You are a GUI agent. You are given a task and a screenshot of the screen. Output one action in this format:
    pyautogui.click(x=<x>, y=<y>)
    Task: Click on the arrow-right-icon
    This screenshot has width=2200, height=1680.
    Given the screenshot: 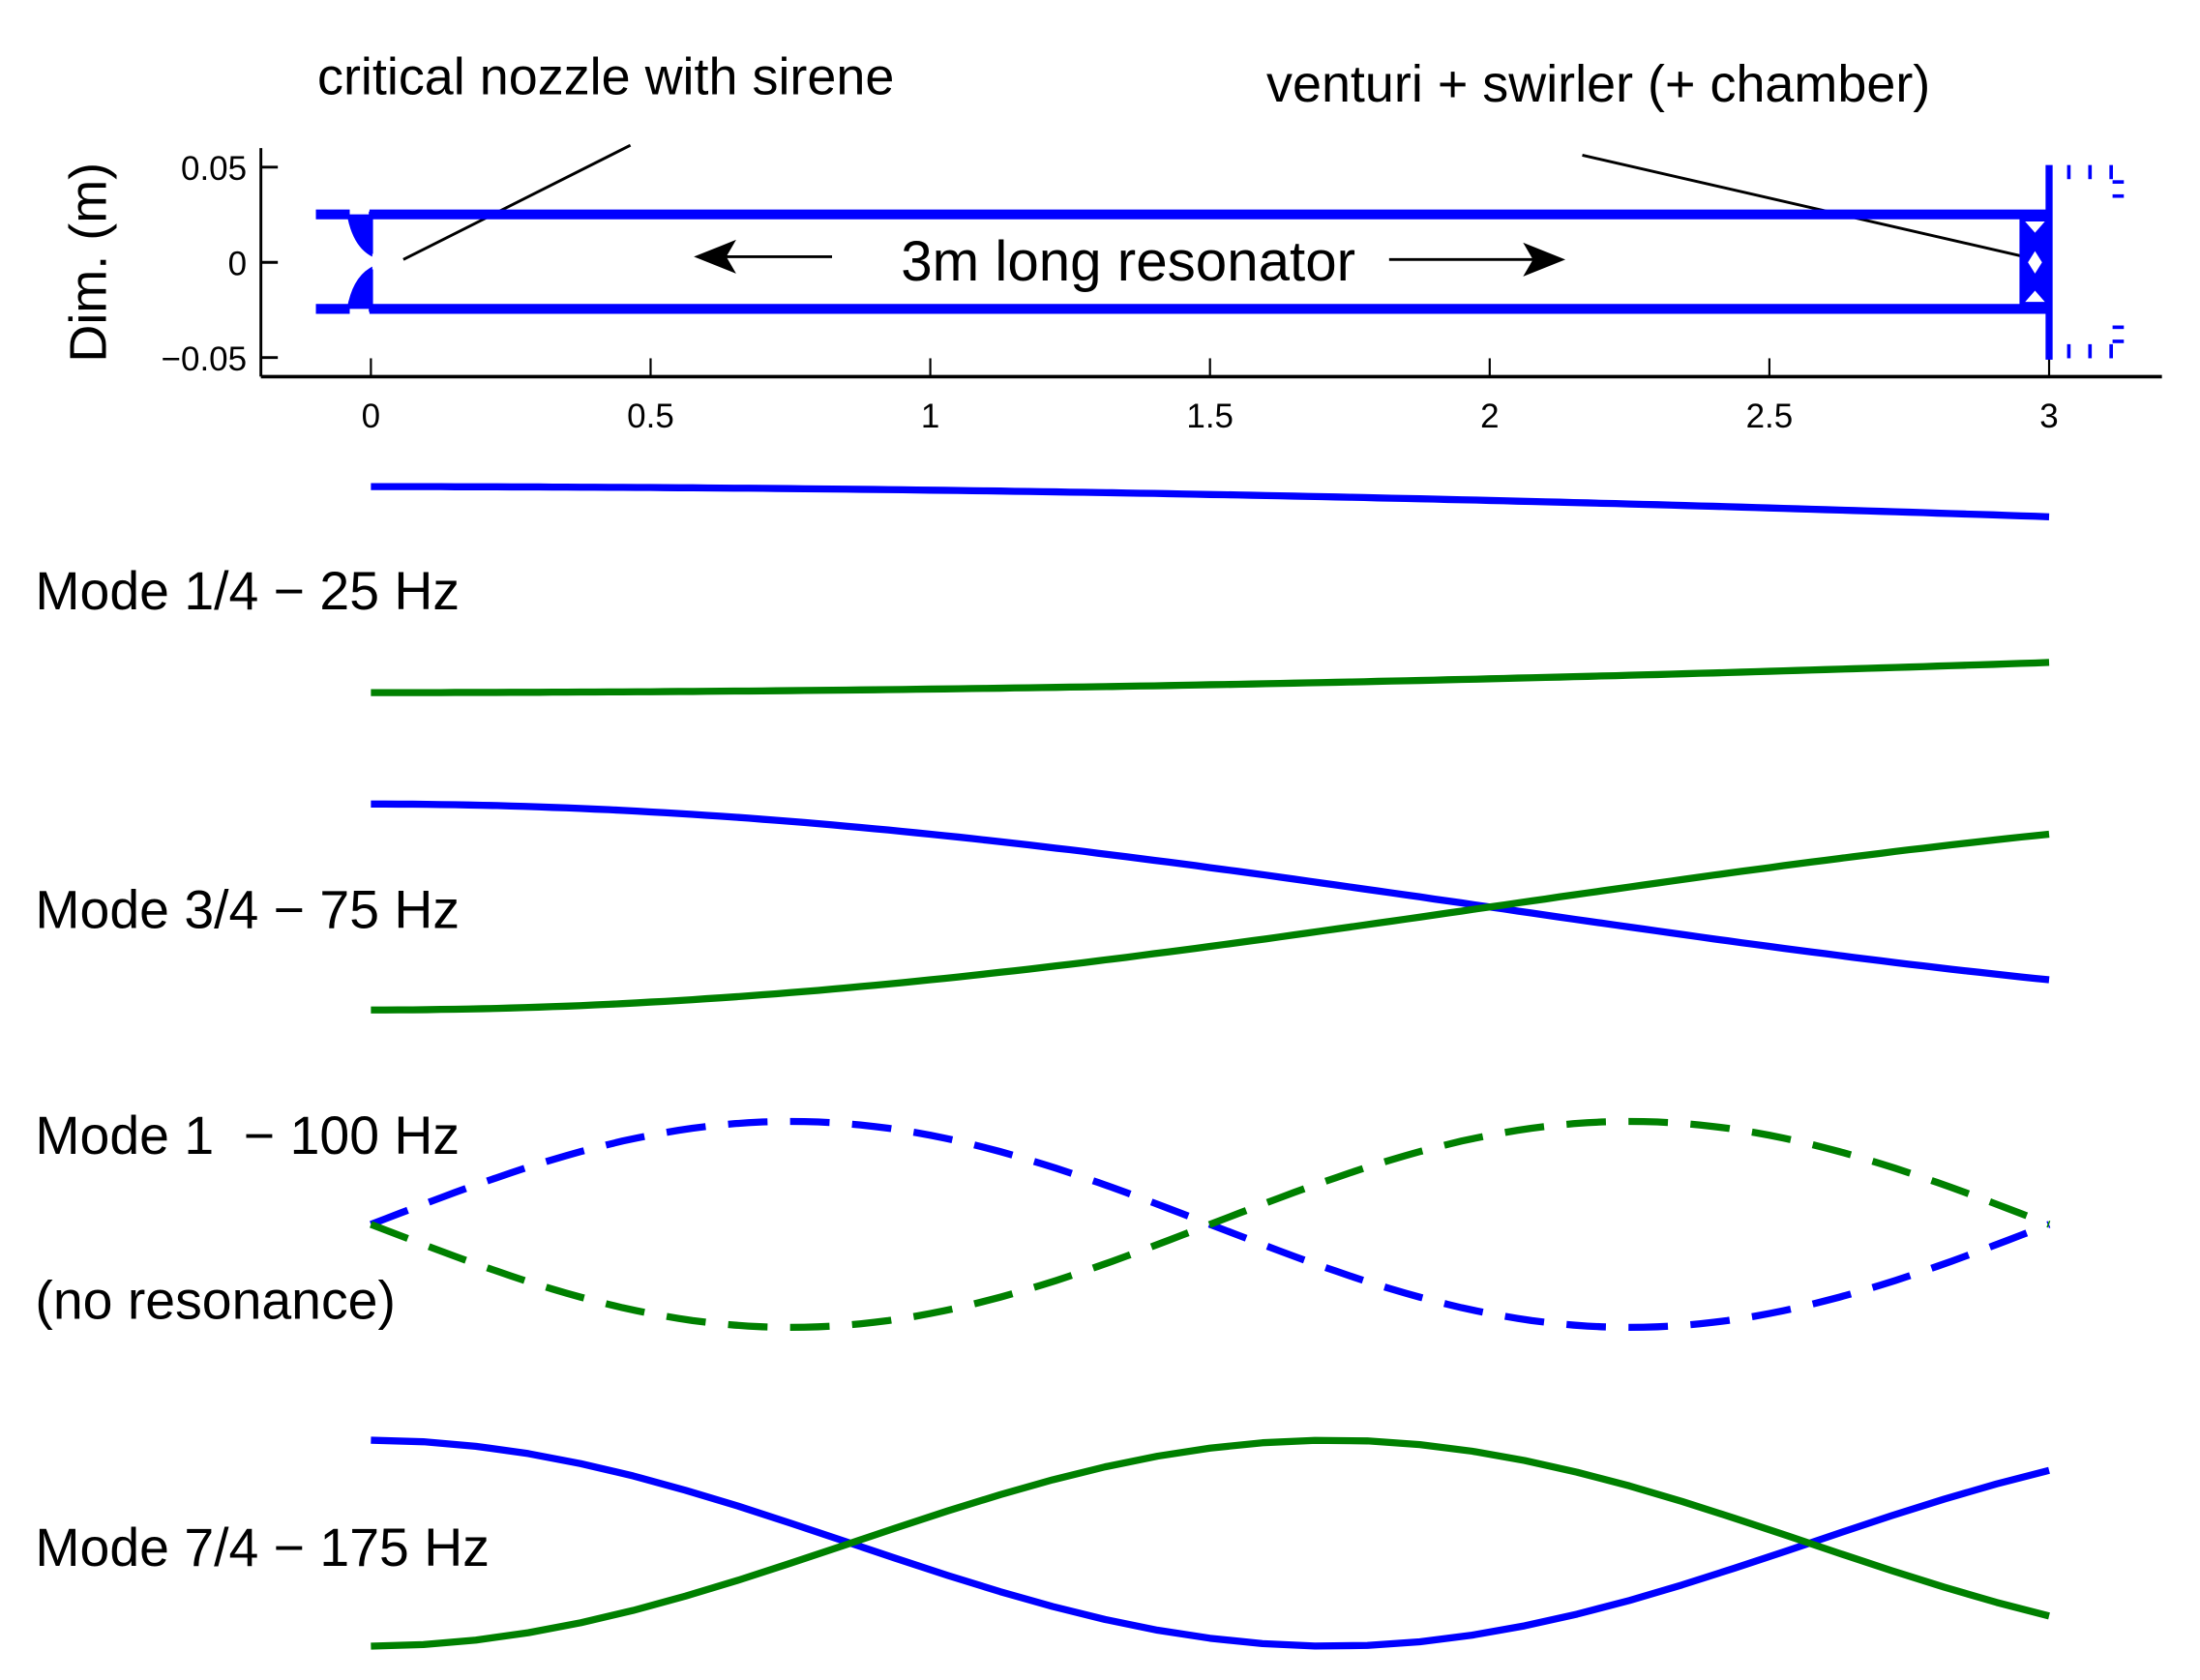 What is the action you would take?
    pyautogui.click(x=1545, y=259)
    